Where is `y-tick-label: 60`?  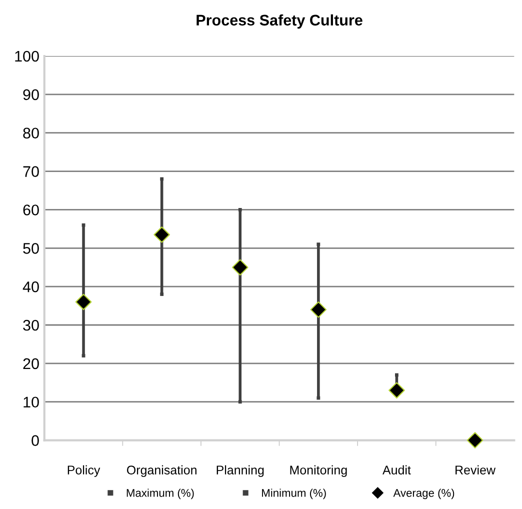 y-tick-label: 60 is located at coordinates (31, 210).